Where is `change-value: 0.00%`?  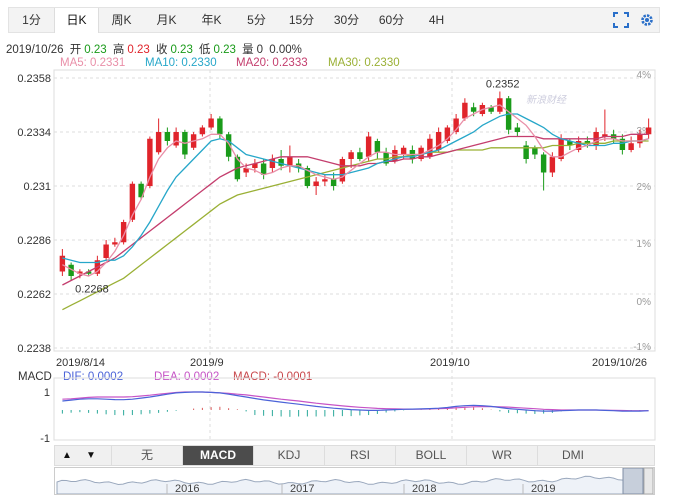 change-value: 0.00% is located at coordinates (285, 50).